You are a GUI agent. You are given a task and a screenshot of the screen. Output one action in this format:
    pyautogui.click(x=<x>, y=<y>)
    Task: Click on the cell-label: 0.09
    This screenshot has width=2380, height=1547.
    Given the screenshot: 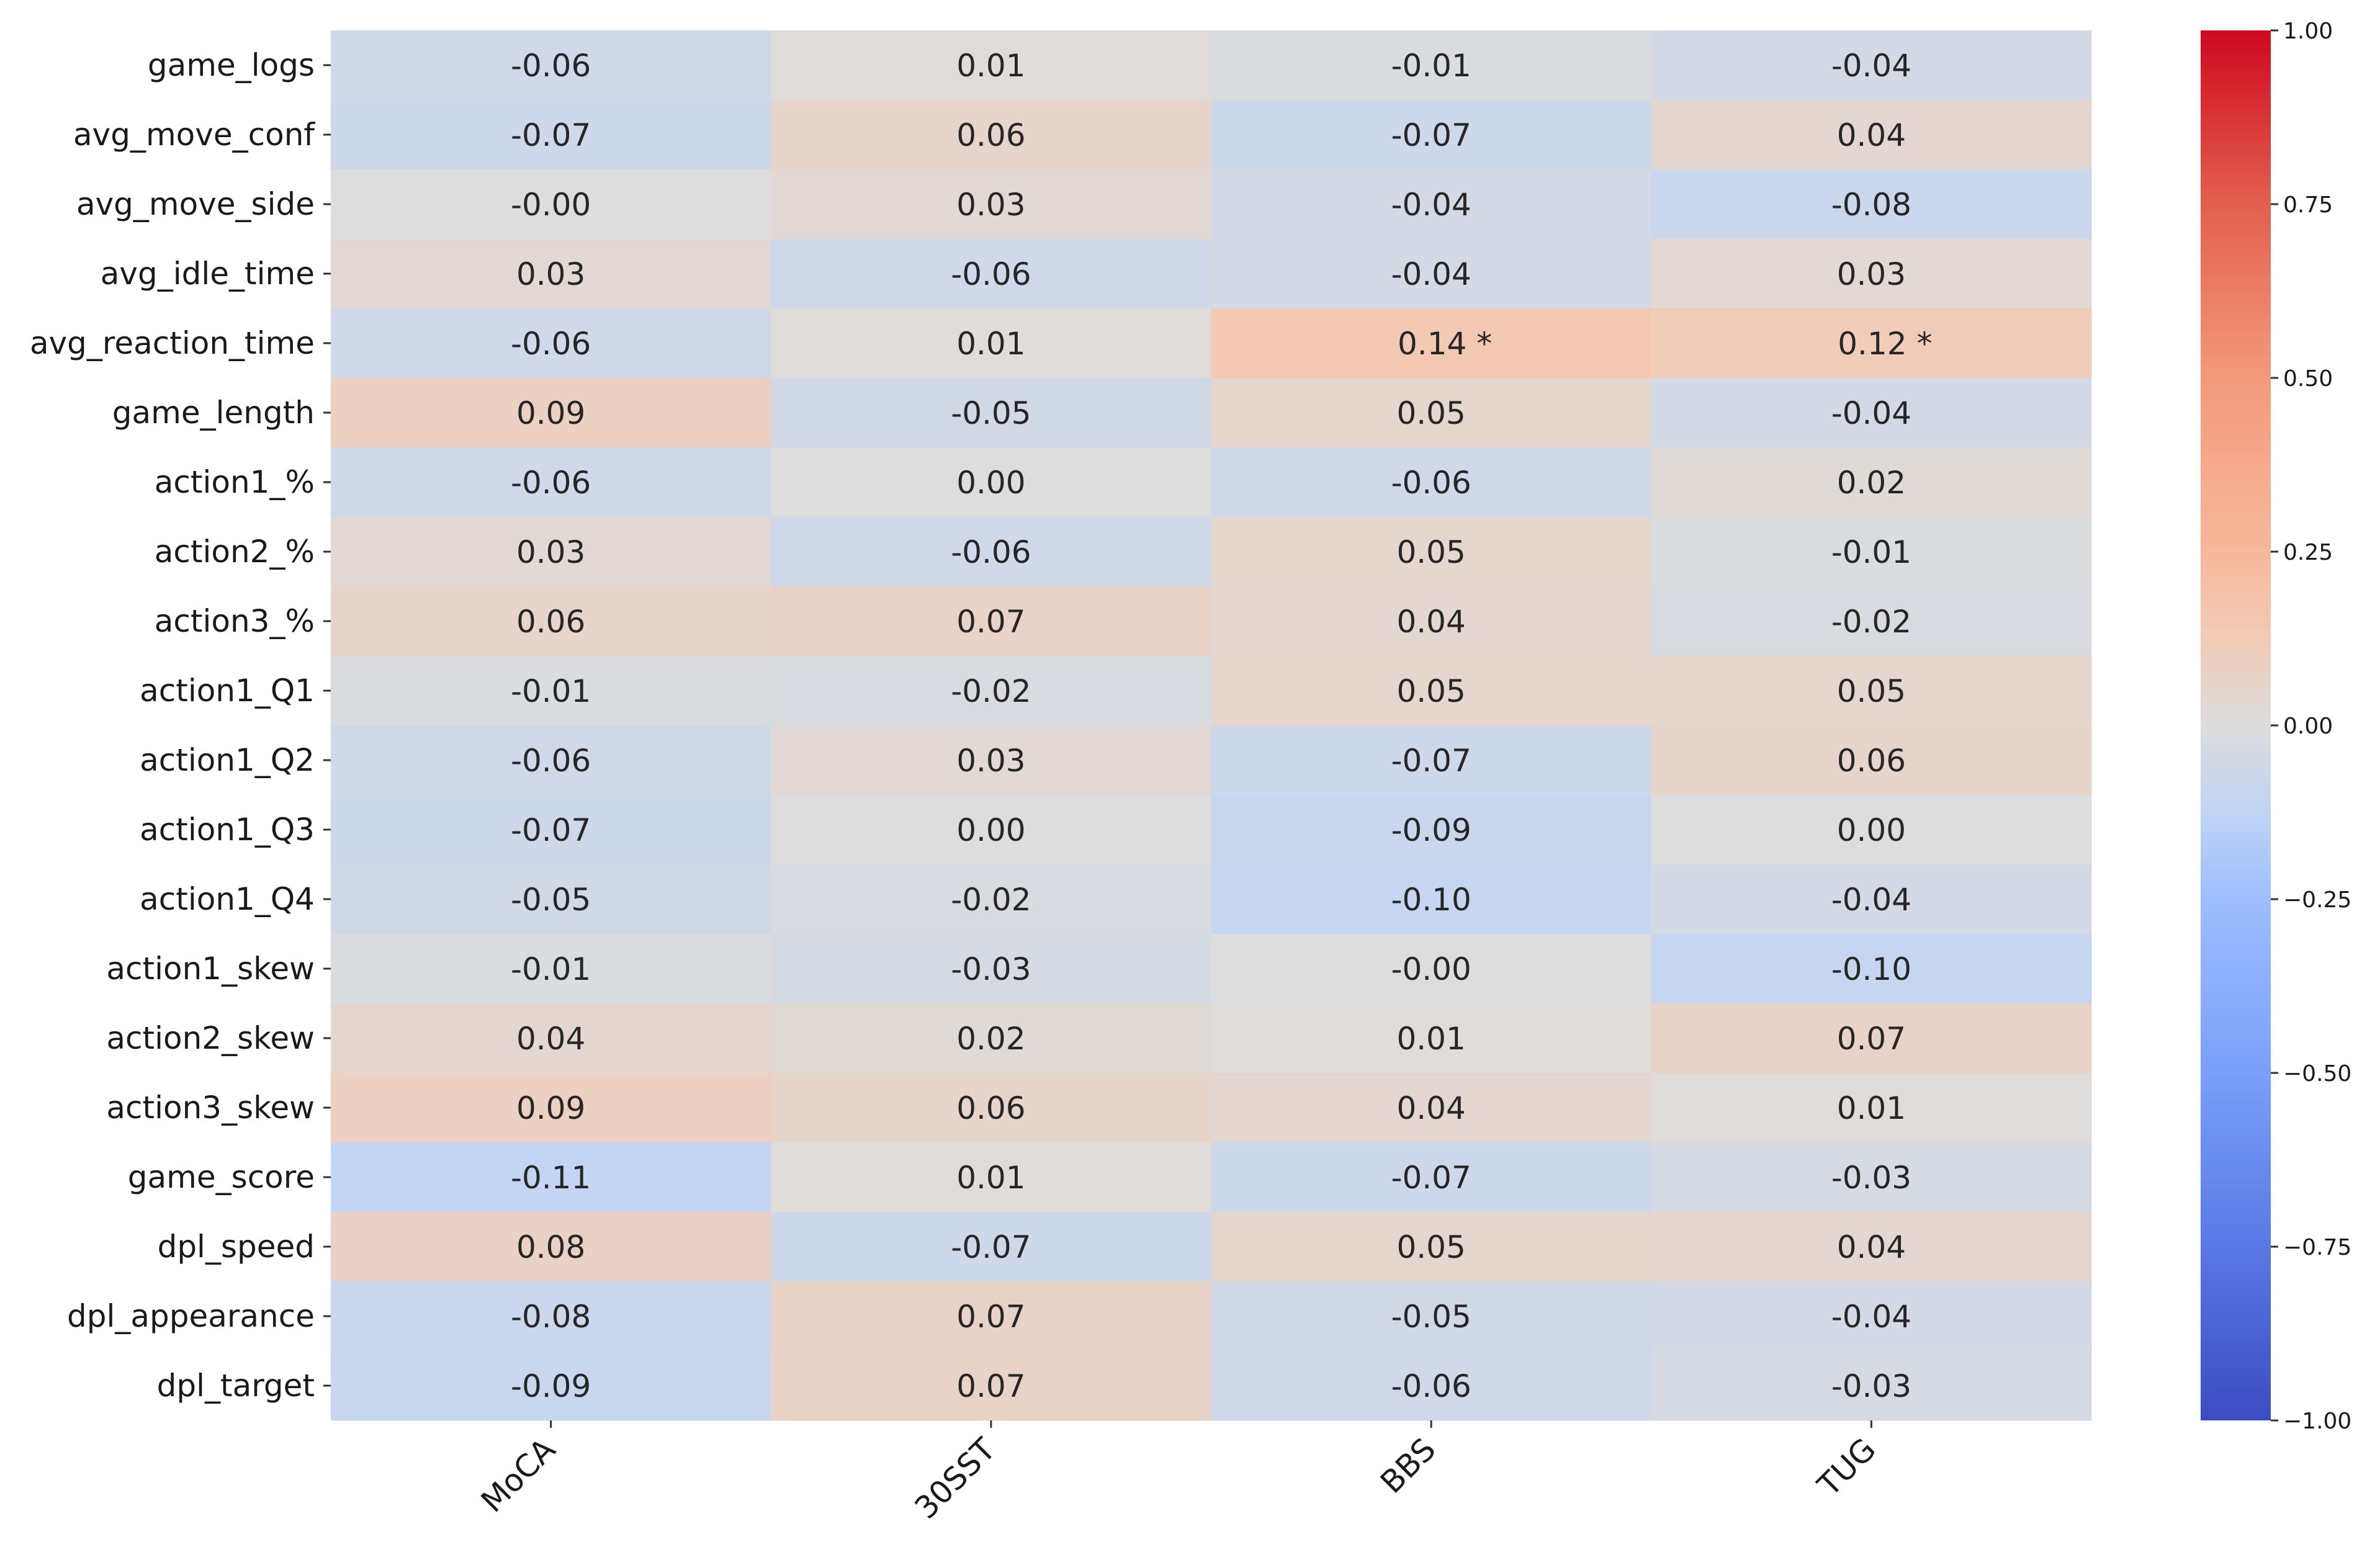 What is the action you would take?
    pyautogui.click(x=550, y=1108)
    